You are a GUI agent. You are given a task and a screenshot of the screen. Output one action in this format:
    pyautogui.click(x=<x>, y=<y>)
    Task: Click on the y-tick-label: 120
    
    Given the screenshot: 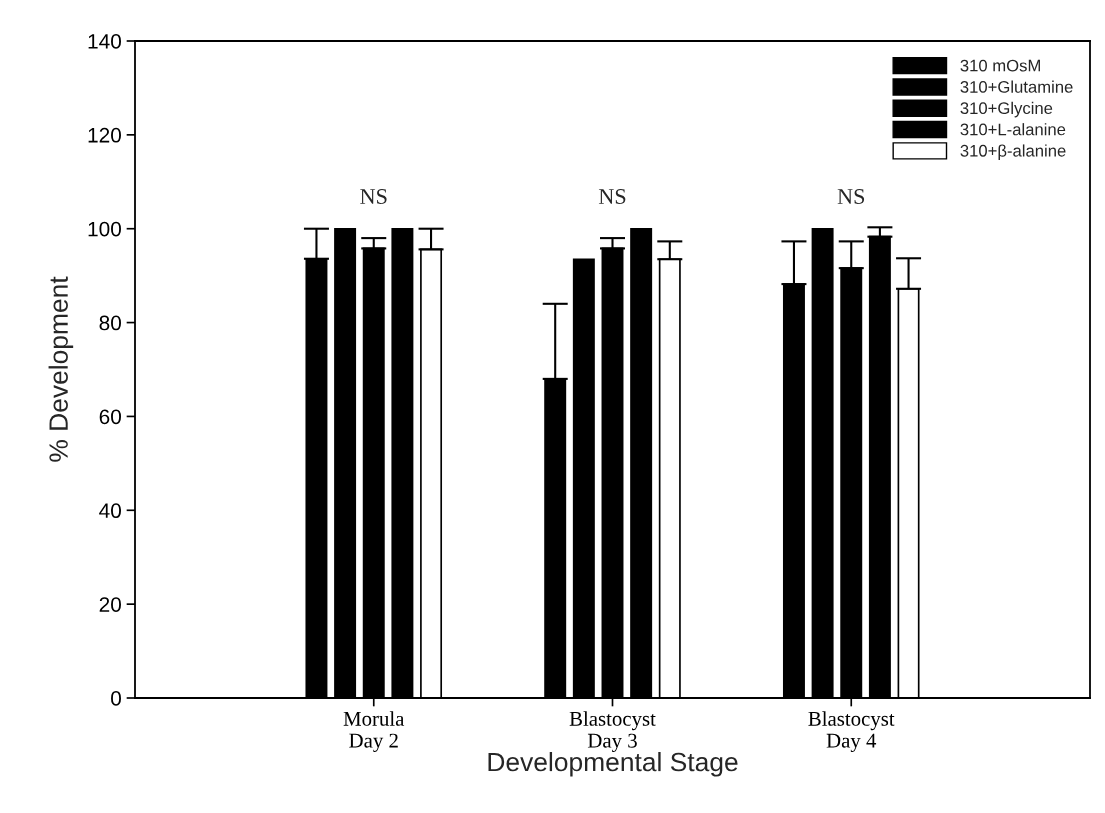 What is the action you would take?
    pyautogui.click(x=104, y=135)
    